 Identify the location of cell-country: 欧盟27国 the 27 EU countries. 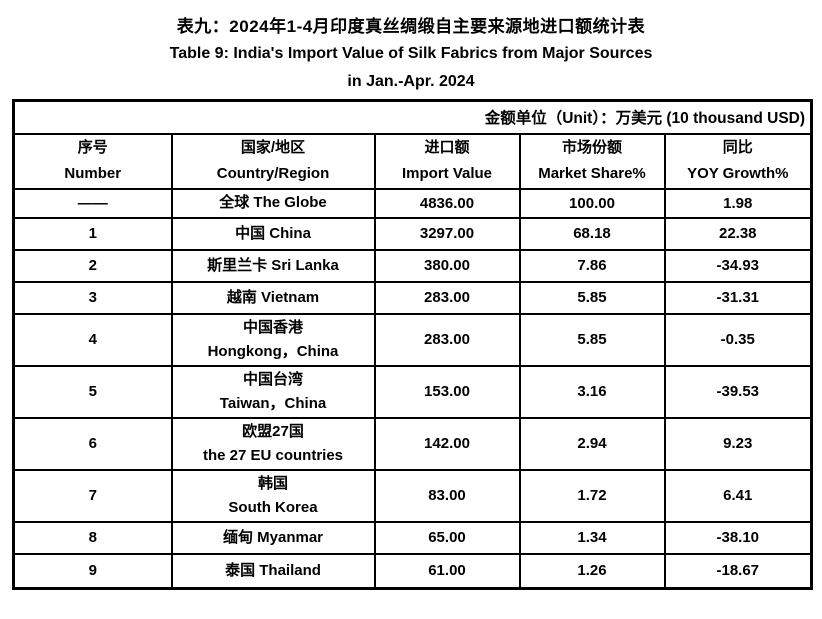
(273, 443).